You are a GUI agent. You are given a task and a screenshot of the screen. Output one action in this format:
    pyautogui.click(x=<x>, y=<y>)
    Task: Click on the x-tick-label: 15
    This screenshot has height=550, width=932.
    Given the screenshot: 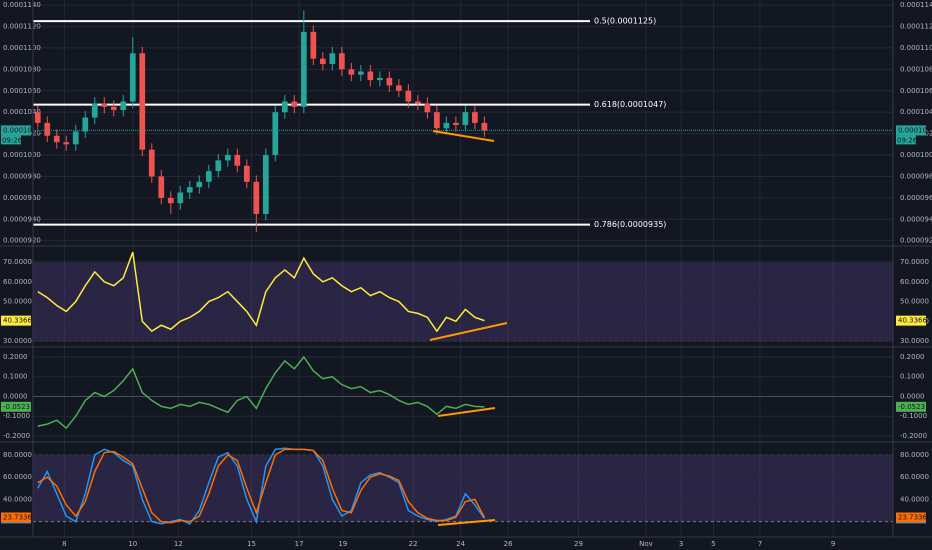 What is the action you would take?
    pyautogui.click(x=251, y=544)
    